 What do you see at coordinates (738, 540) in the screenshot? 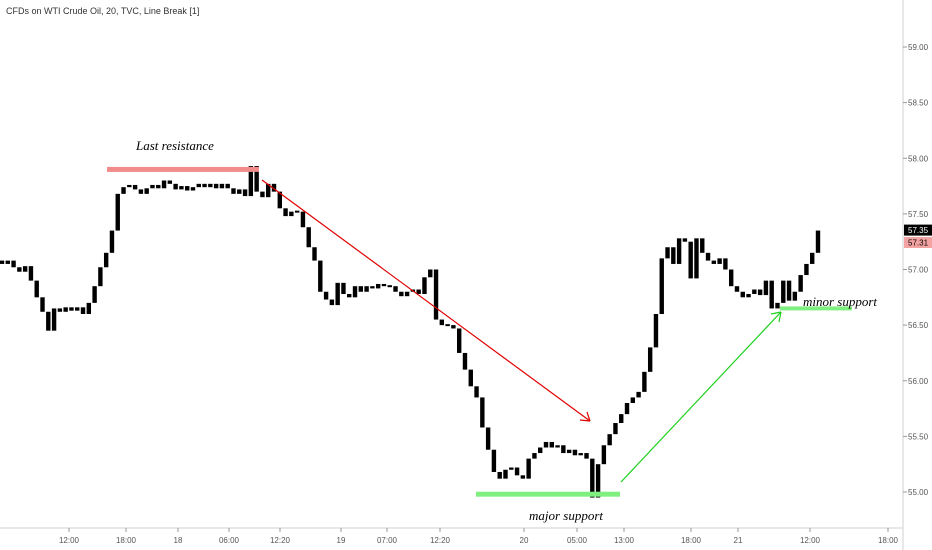
I see `time-tick-label: 21` at bounding box center [738, 540].